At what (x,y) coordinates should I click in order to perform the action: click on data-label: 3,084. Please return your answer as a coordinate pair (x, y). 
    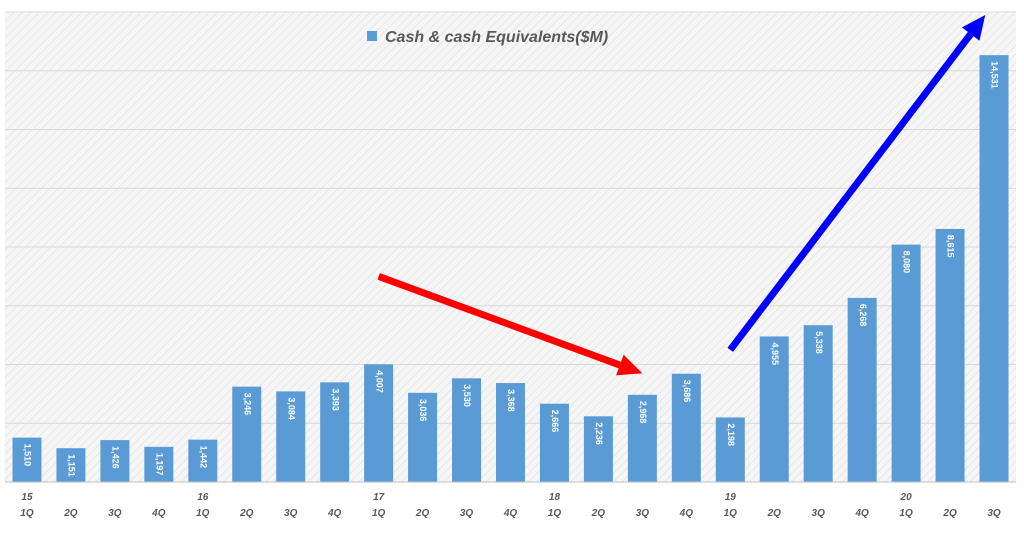
    Looking at the image, I should click on (291, 408).